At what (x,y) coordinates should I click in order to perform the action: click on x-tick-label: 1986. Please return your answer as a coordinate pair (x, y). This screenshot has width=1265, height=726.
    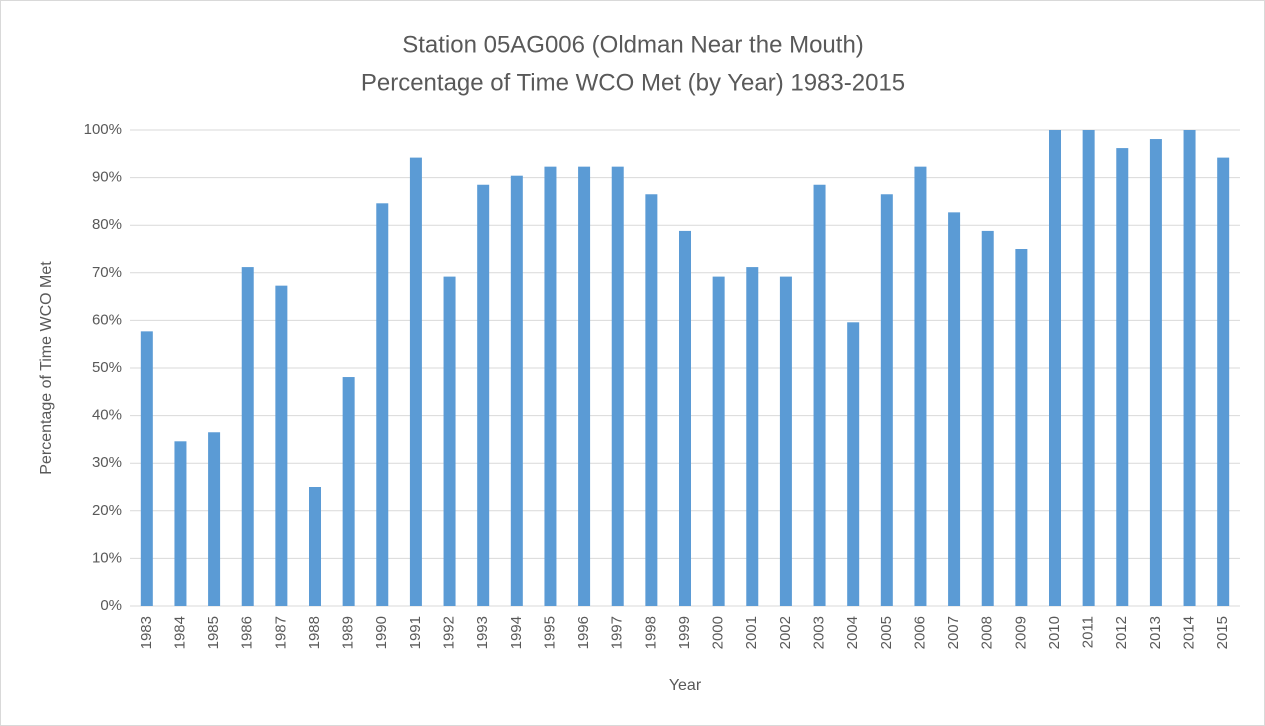
    Looking at the image, I should click on (247, 632).